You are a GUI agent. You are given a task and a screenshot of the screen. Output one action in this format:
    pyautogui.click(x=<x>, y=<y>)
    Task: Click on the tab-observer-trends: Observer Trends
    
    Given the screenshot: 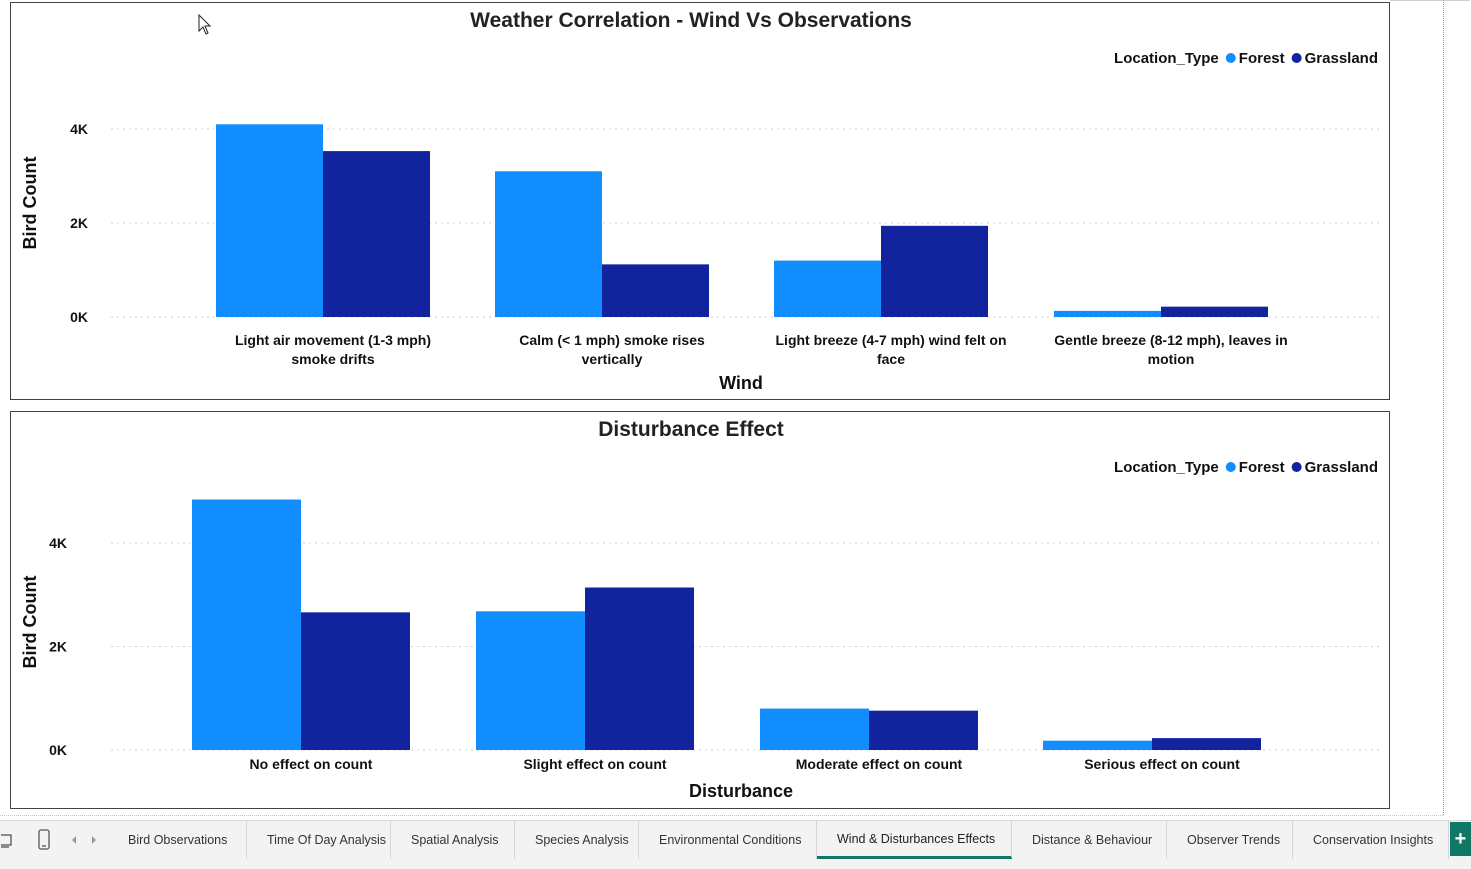 What is the action you would take?
    pyautogui.click(x=1230, y=840)
    